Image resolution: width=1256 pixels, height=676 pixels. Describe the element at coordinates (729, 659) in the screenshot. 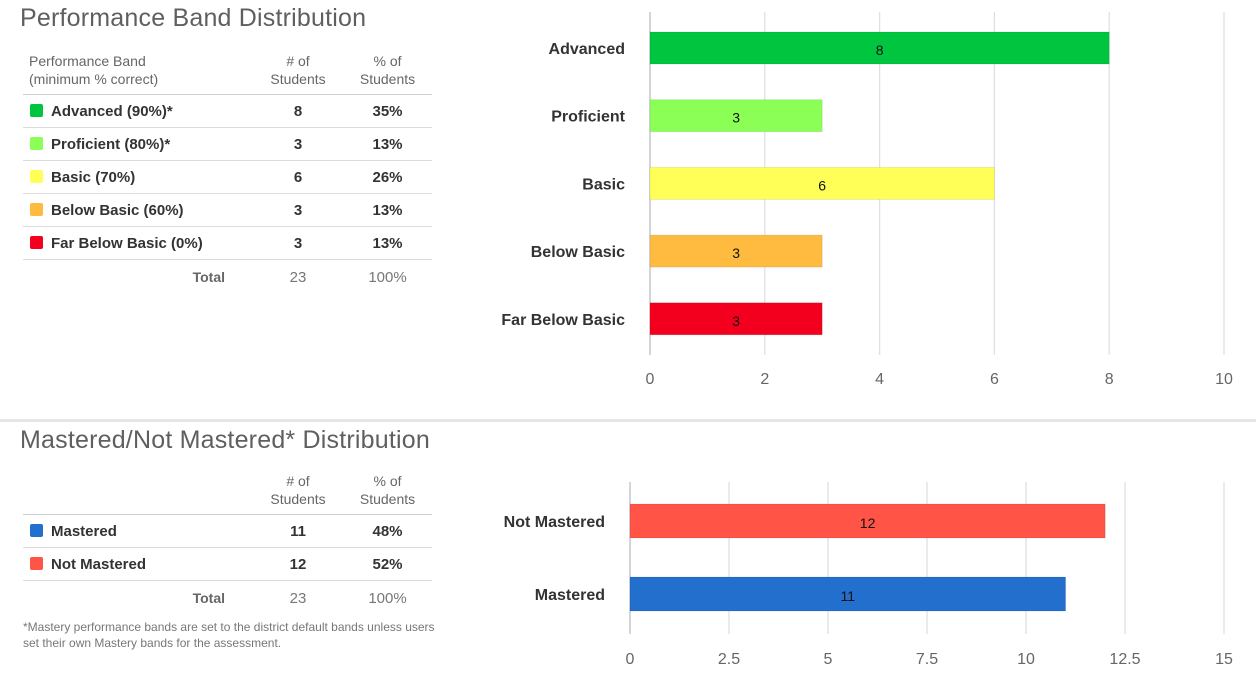

I see `mm-x-tick-label: 2.5` at that location.